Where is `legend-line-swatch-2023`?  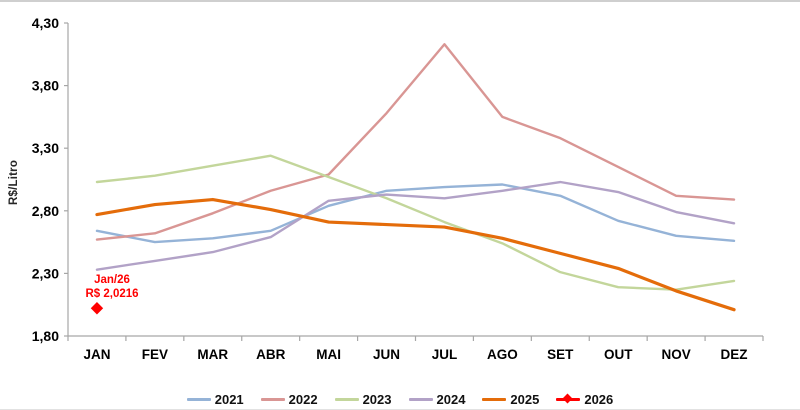 legend-line-swatch-2023 is located at coordinates (346, 399).